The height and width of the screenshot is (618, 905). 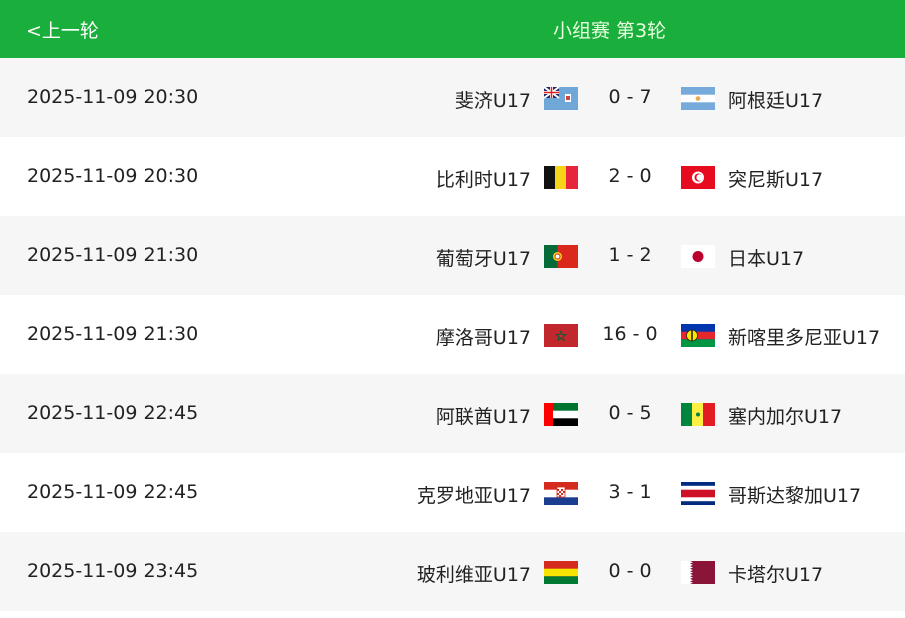 I want to click on away-team-name: 突尼斯U17, so click(x=776, y=180).